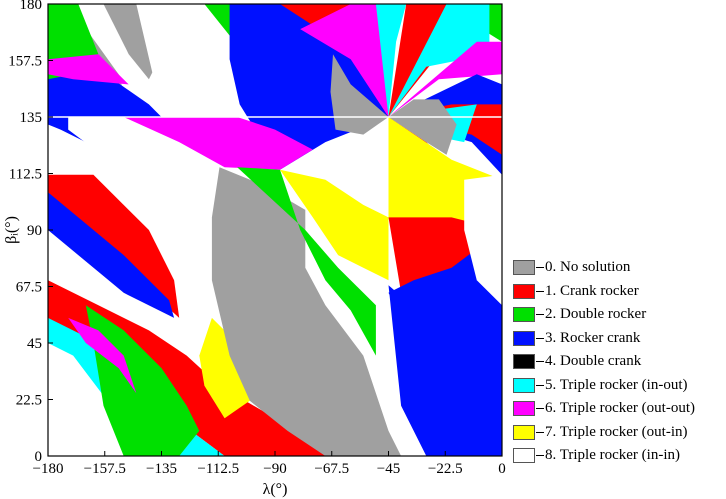 This screenshot has width=726, height=499. What do you see at coordinates (105, 469) in the screenshot?
I see `x-tick-label: −157.5` at bounding box center [105, 469].